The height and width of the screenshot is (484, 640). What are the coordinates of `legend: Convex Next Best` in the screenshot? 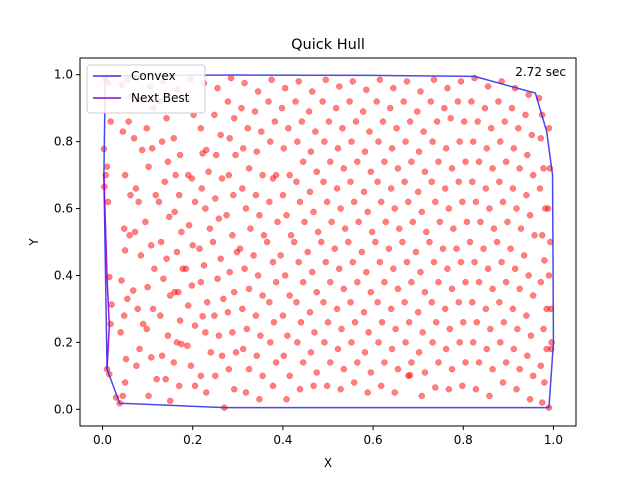 It's located at (146, 89).